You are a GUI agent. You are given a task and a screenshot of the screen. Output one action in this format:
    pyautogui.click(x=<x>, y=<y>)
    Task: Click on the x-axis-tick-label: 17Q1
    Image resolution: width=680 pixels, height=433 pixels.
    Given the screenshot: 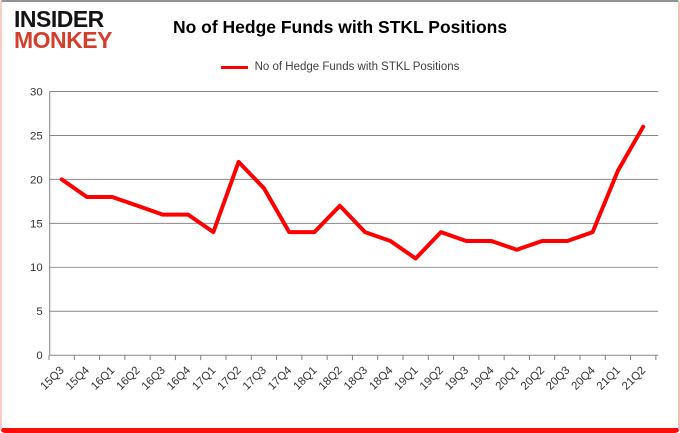 What is the action you would take?
    pyautogui.click(x=204, y=379)
    